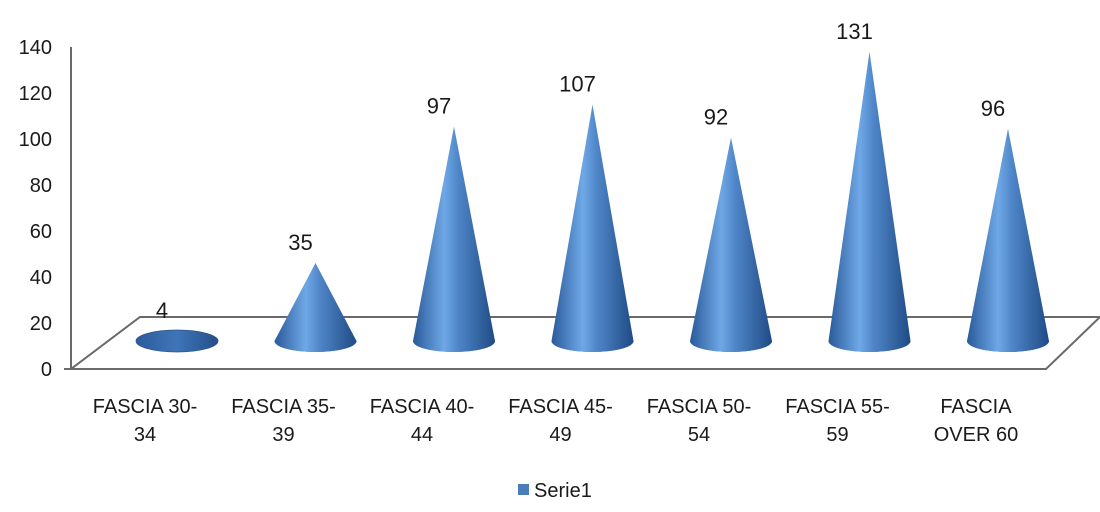 This screenshot has width=1100, height=512. Describe the element at coordinates (300, 242) in the screenshot. I see `value-label: 35` at that location.